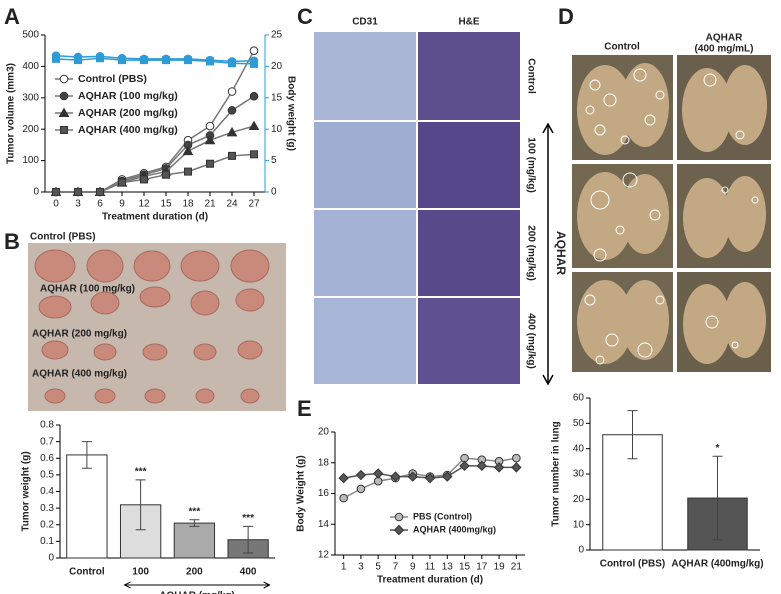 The width and height of the screenshot is (781, 594). What do you see at coordinates (468, 22) in the screenshot?
I see `column-label: H&E` at bounding box center [468, 22].